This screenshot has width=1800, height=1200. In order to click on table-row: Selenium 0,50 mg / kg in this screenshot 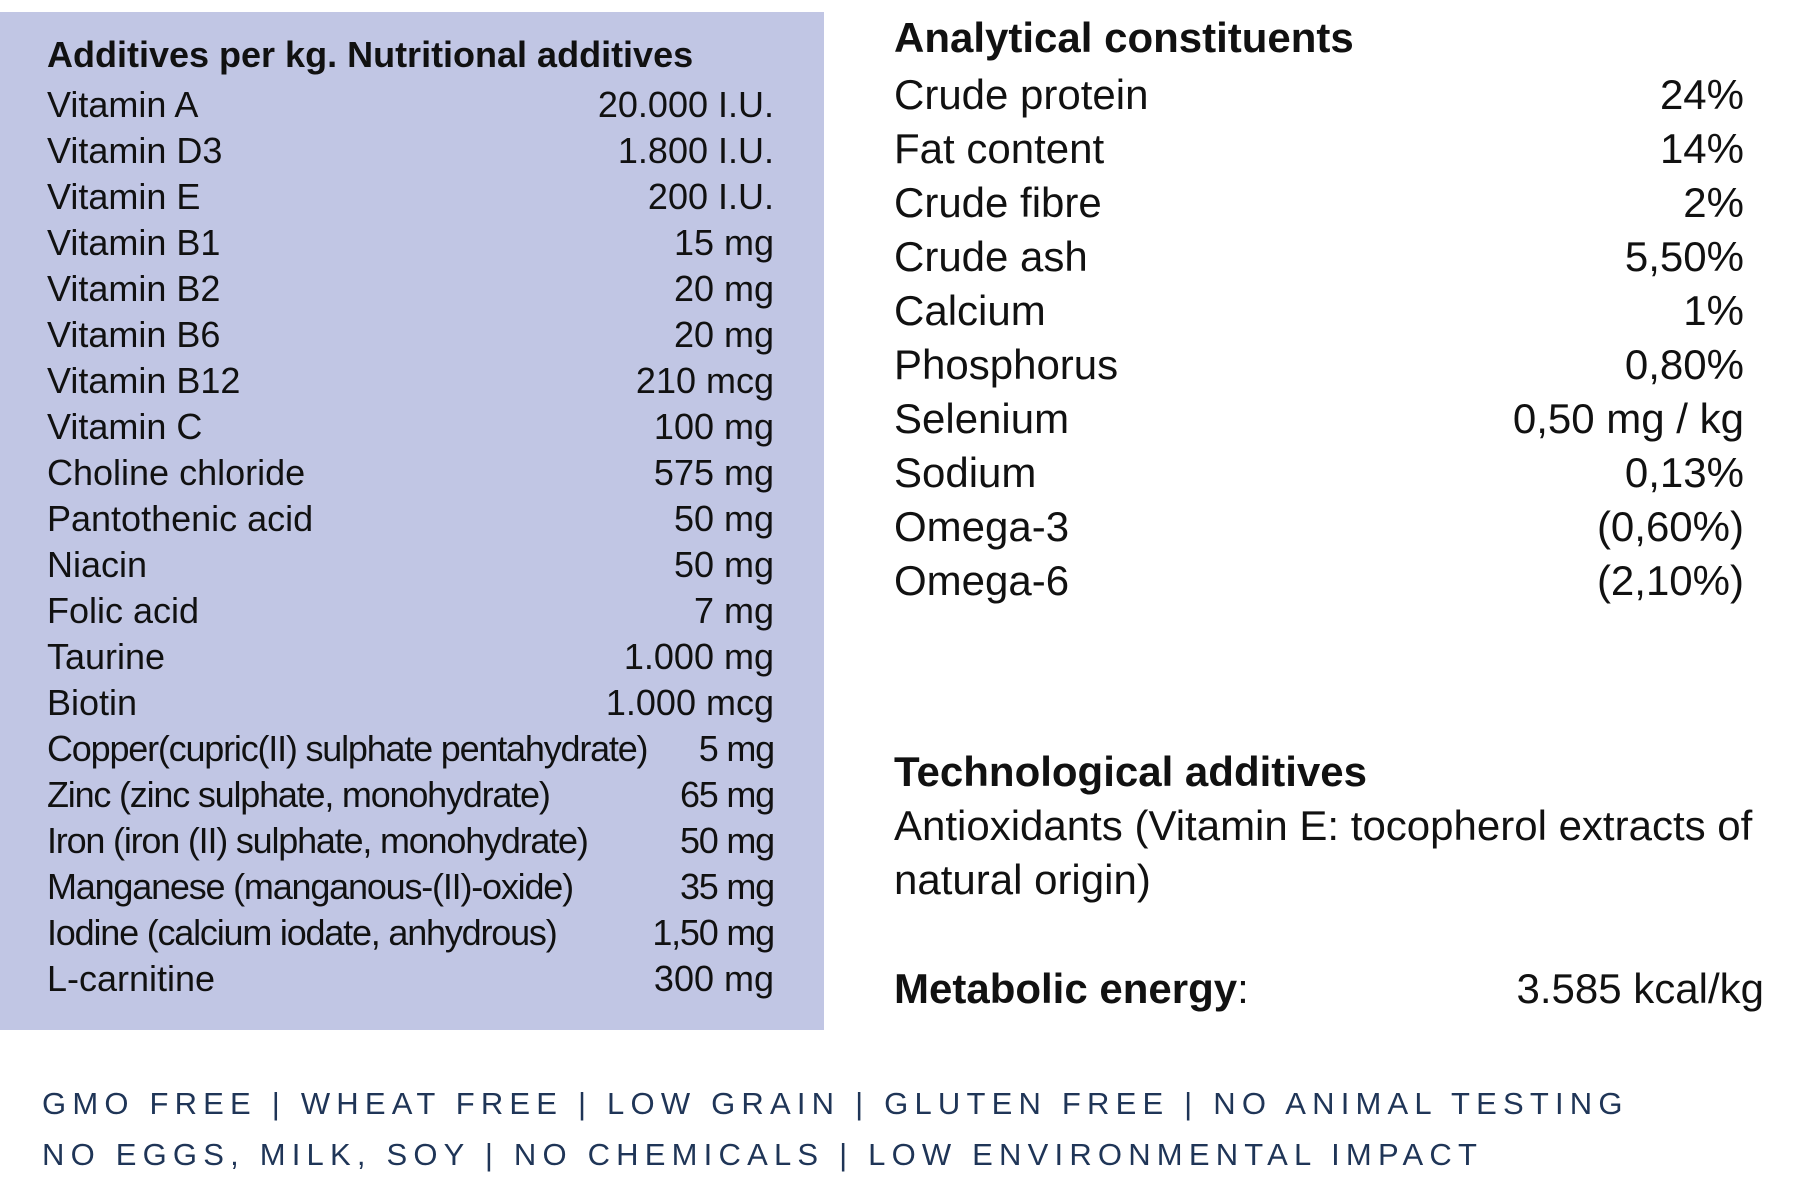, I will do `click(1329, 419)`.